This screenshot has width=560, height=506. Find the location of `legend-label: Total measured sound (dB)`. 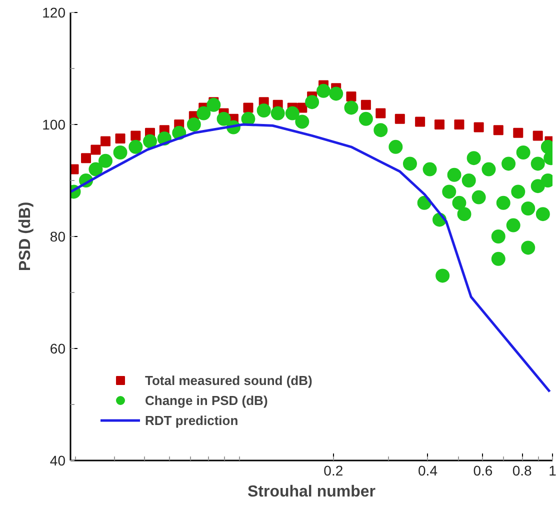

legend-label: Total measured sound (dB) is located at coordinates (228, 380).